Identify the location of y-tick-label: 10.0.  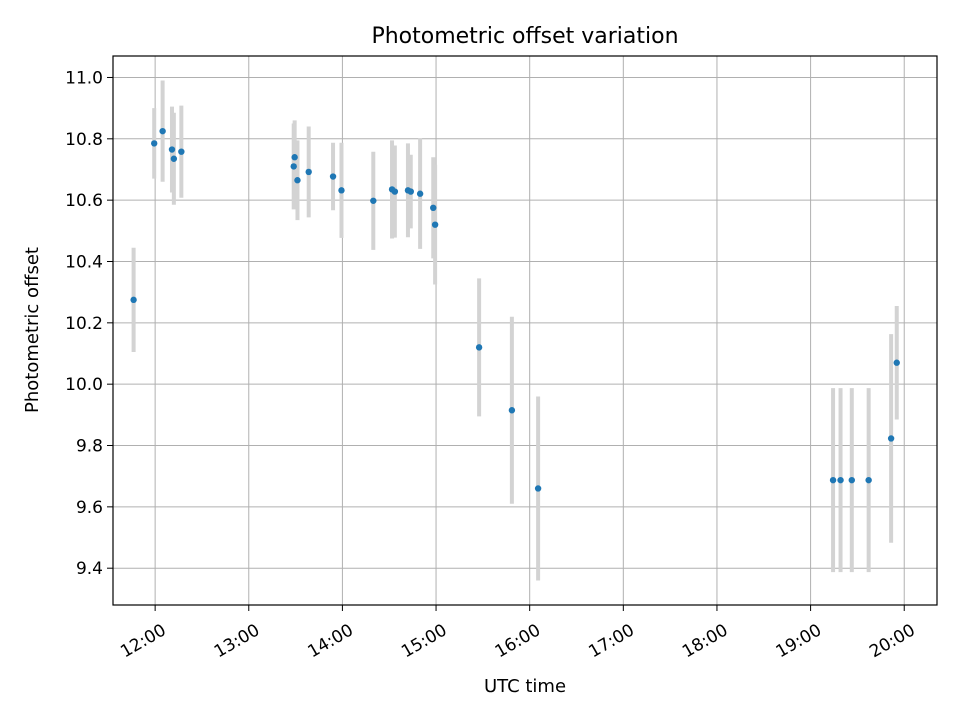
(84, 385).